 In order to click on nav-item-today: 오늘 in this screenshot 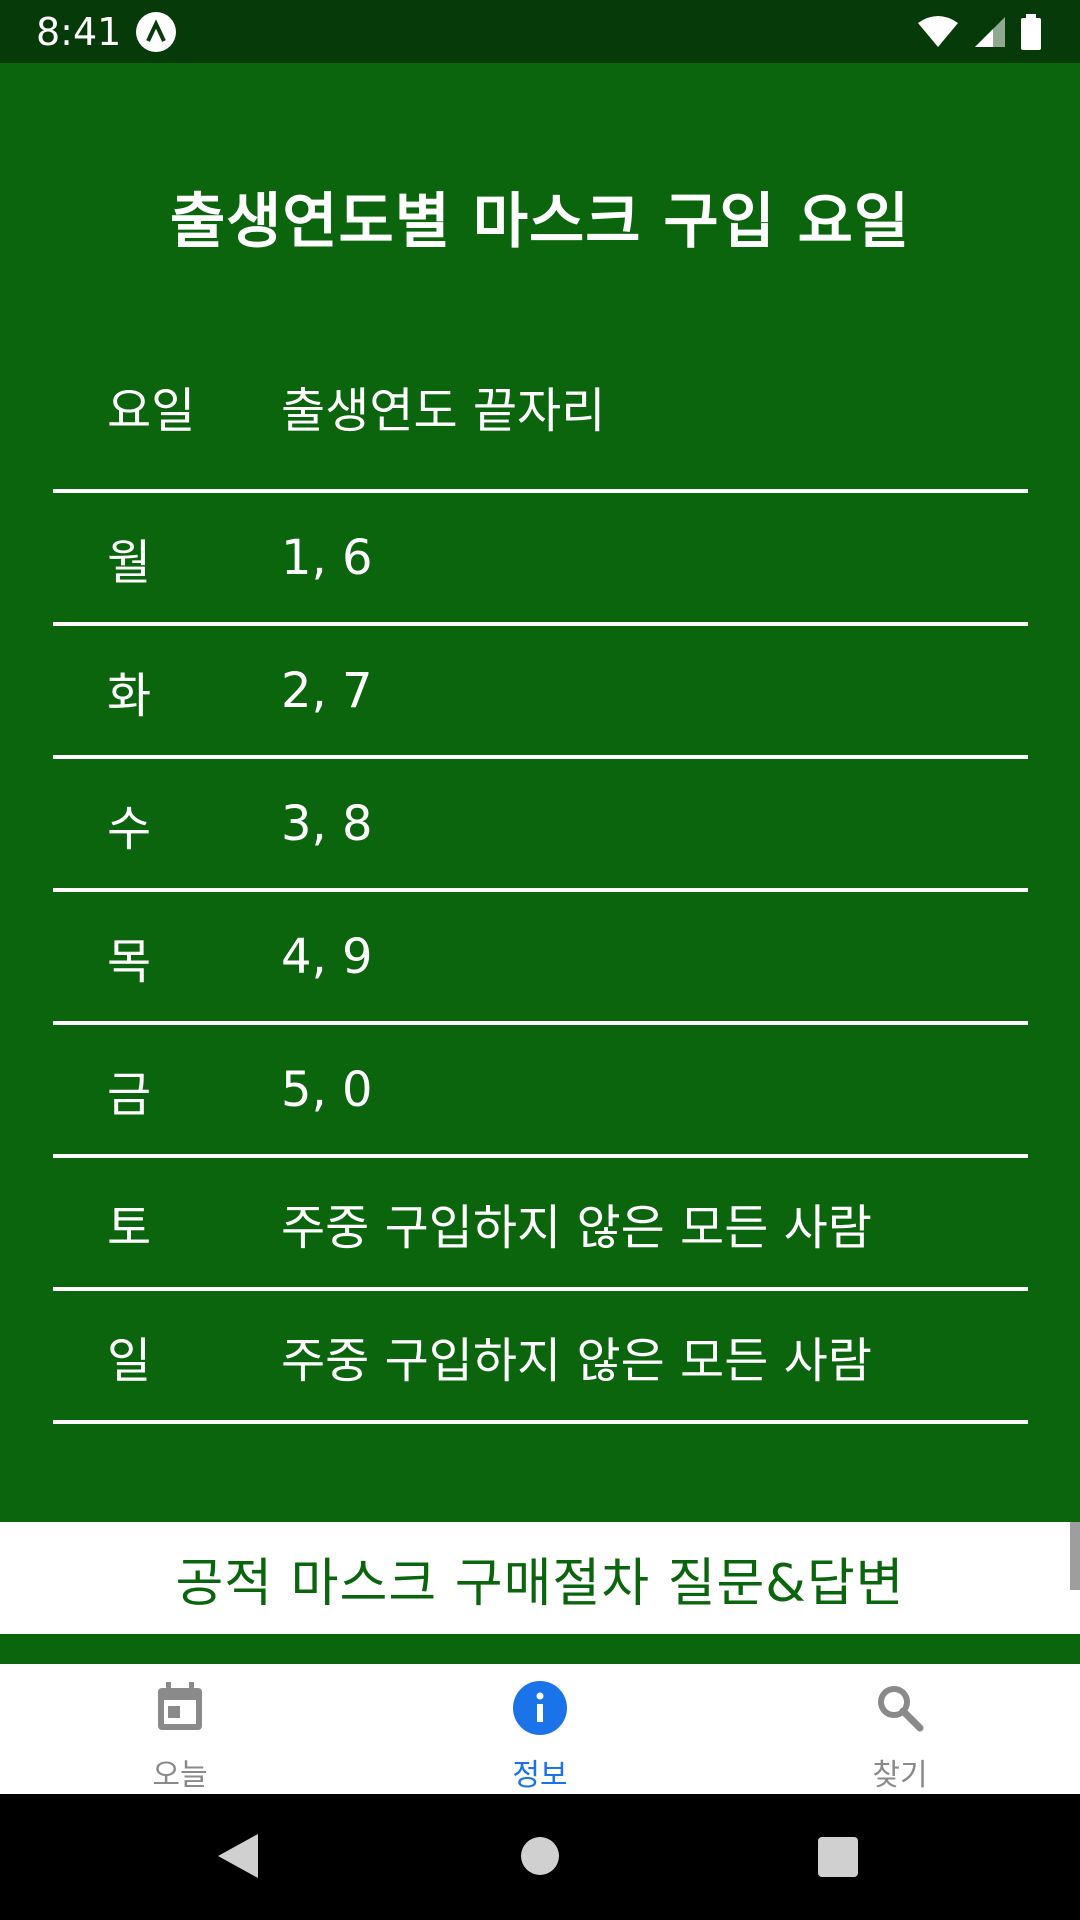, I will do `click(180, 1729)`.